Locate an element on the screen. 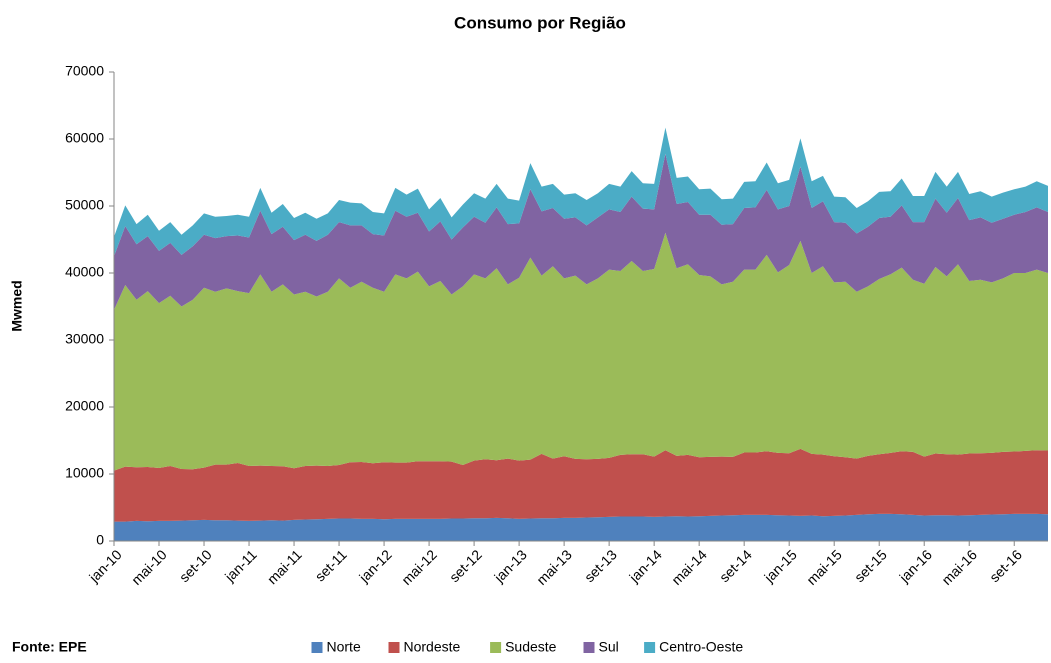 This screenshot has width=1051, height=663. x-tick-label: mai-14 is located at coordinates (689, 567).